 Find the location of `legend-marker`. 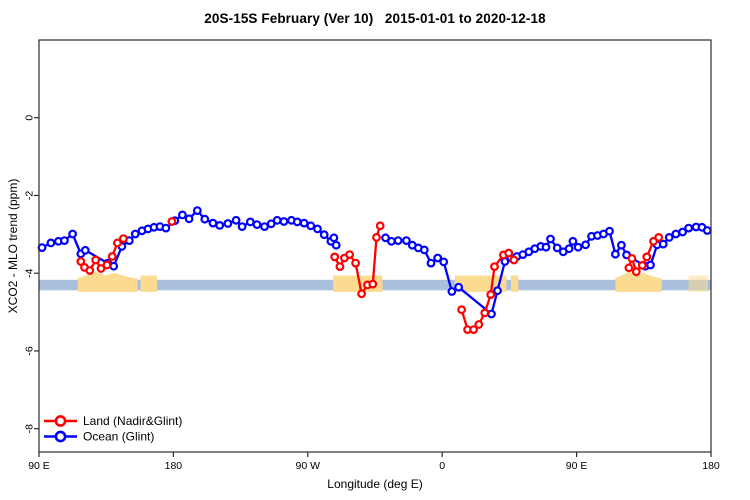

legend-marker is located at coordinates (60, 421).